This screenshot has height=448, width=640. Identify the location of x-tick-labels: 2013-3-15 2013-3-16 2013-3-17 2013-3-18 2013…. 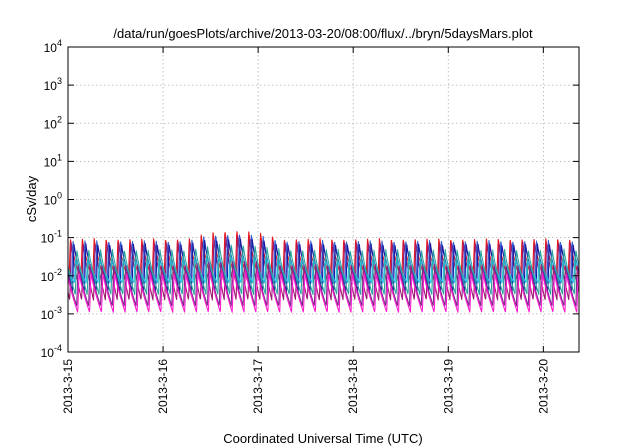
(305, 386).